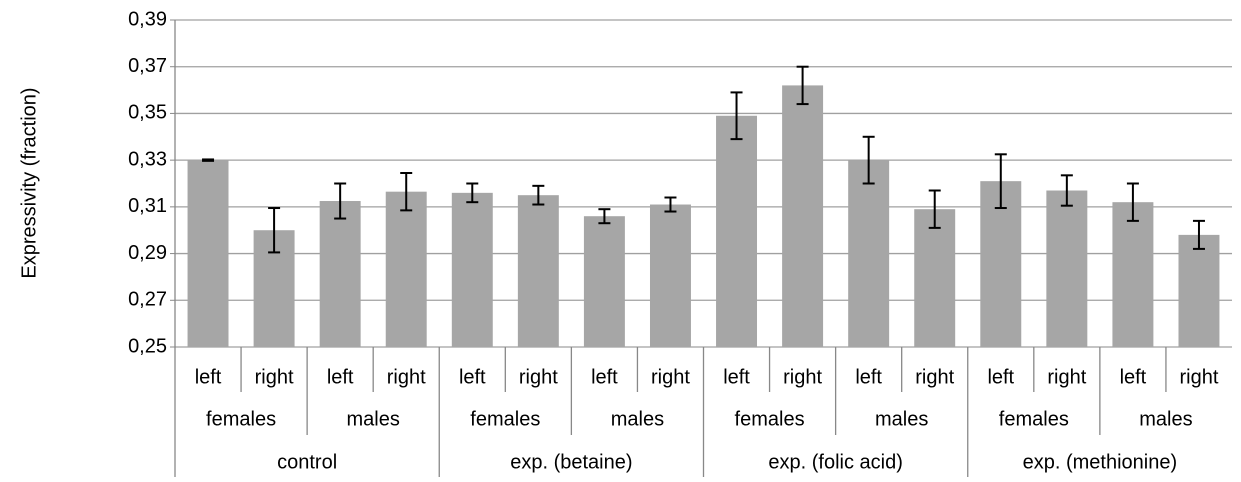  What do you see at coordinates (147, 159) in the screenshot?
I see `y-tick-label: 0,33` at bounding box center [147, 159].